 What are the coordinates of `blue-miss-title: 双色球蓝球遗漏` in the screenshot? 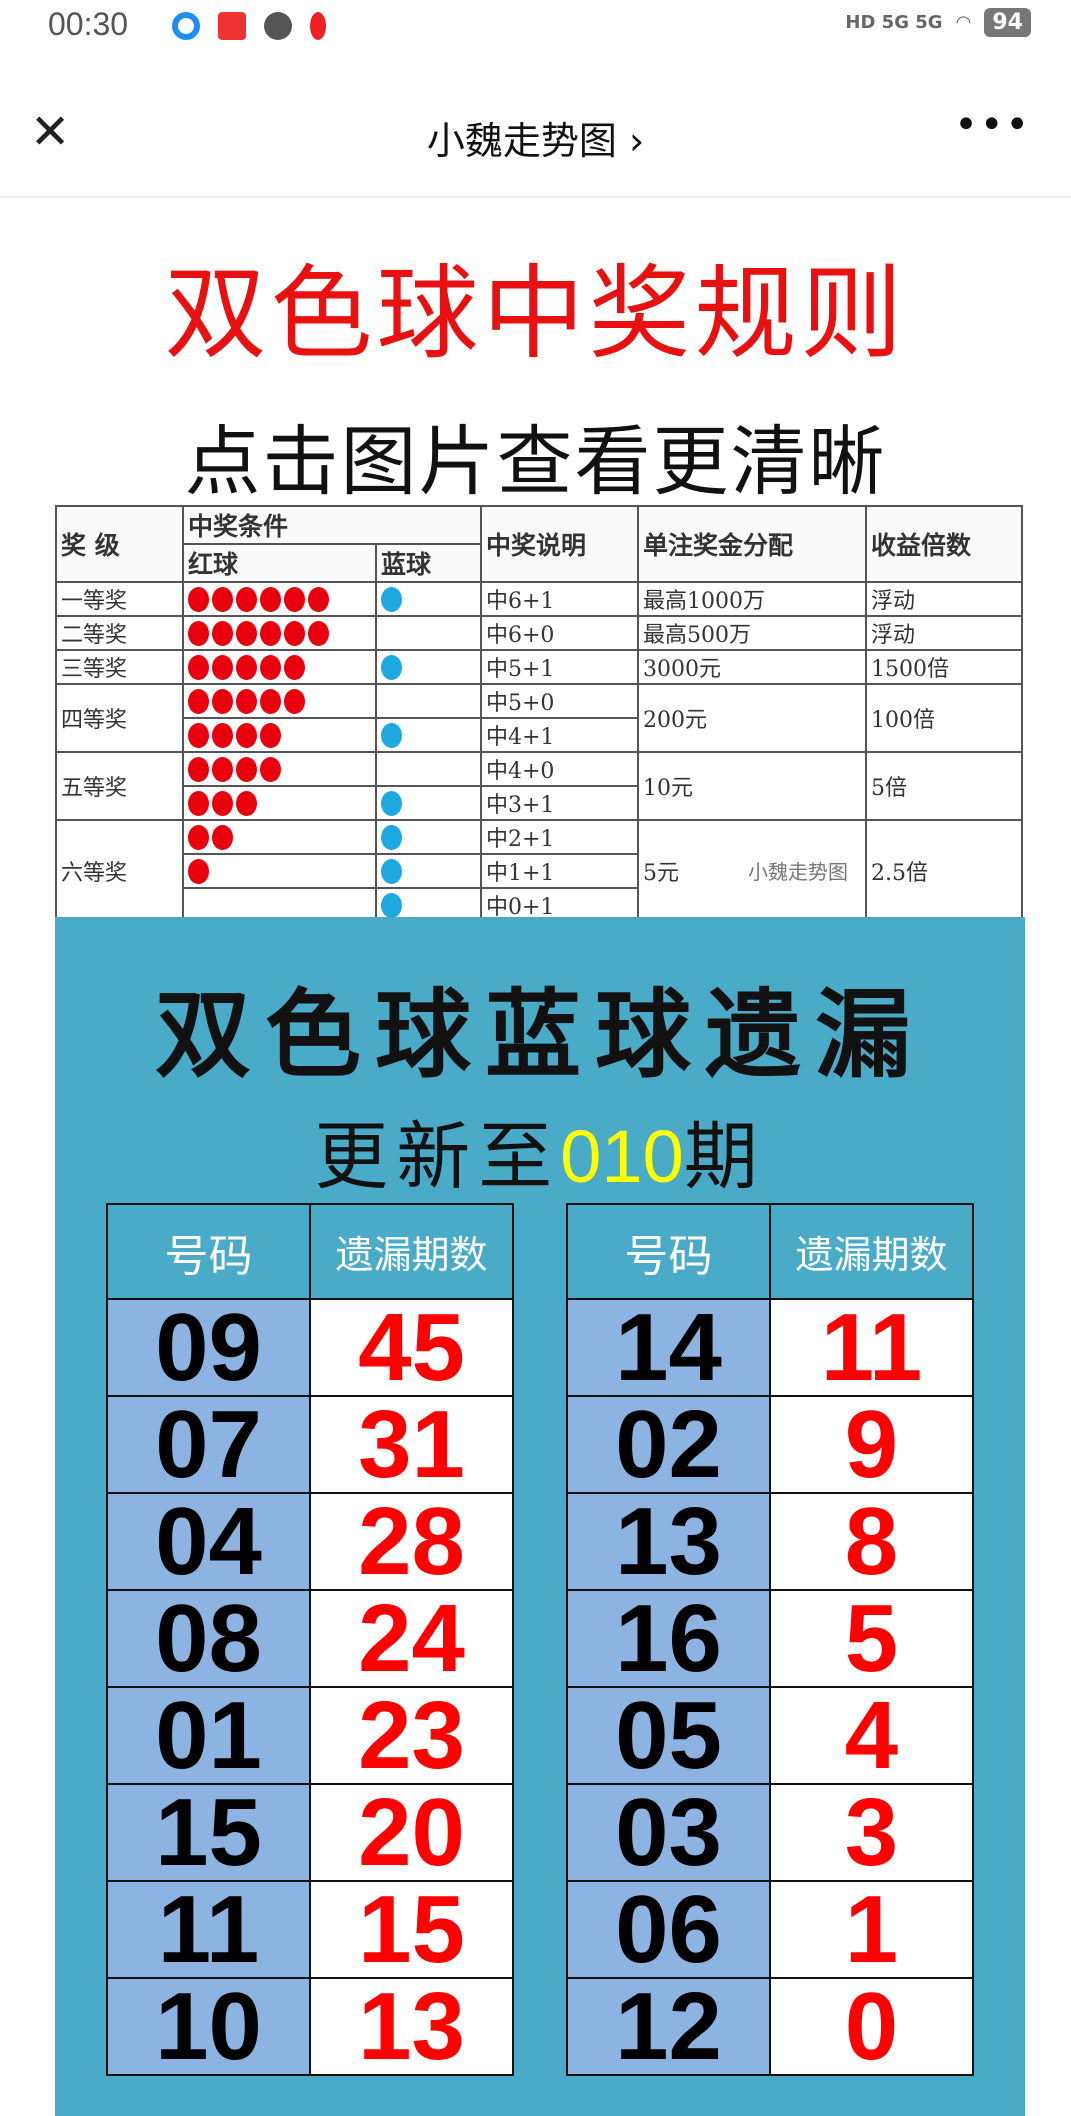 It's located at (540, 1034).